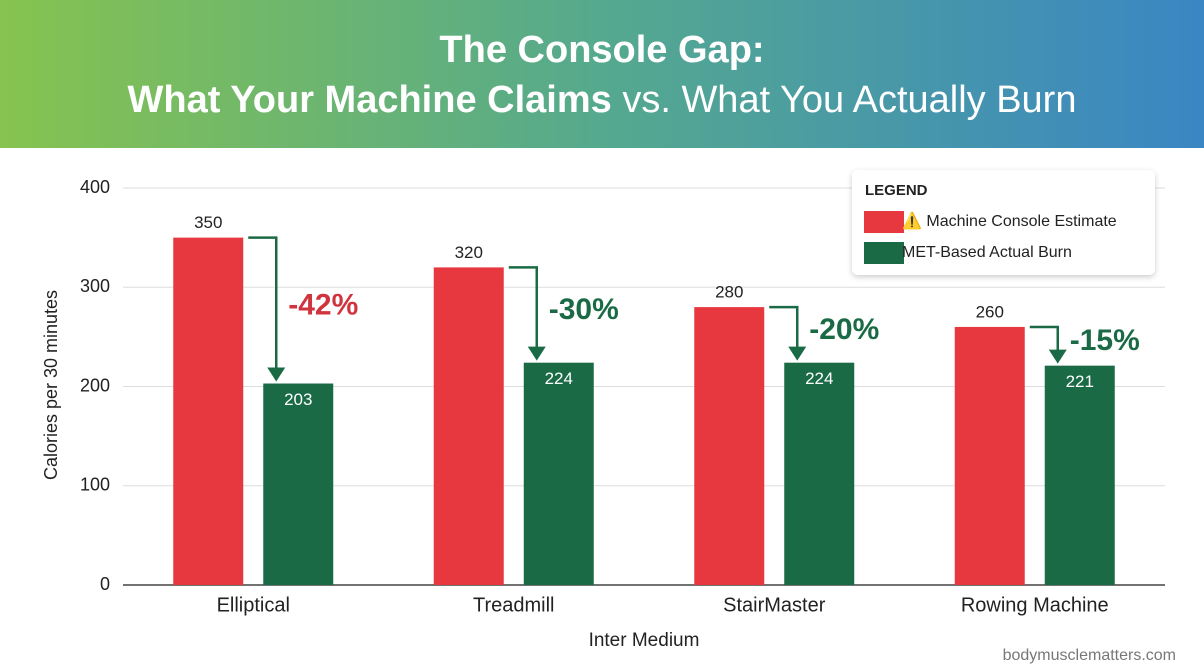  I want to click on chart-title: The Console Gap:, so click(601, 50).